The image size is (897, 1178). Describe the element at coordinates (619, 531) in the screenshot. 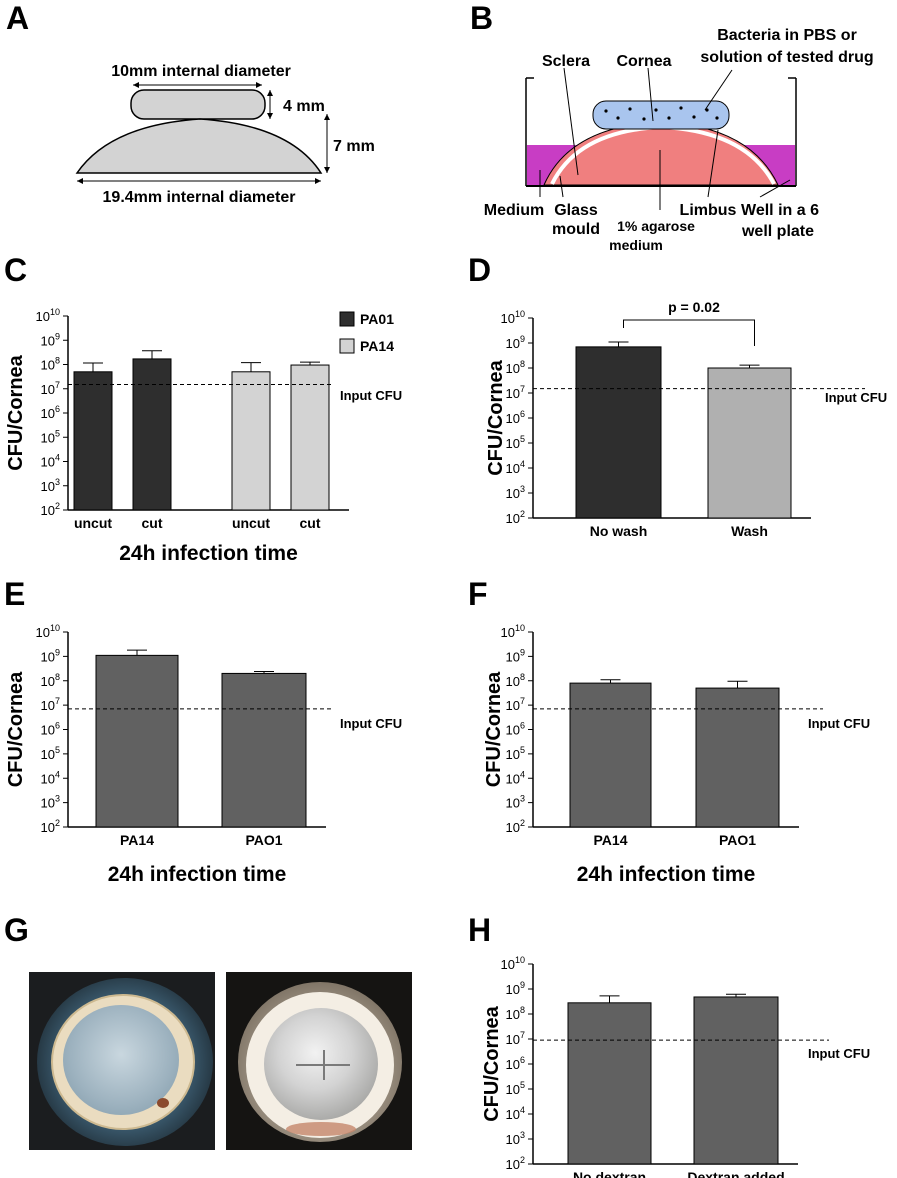

I see `x-tick-label: No wash` at that location.